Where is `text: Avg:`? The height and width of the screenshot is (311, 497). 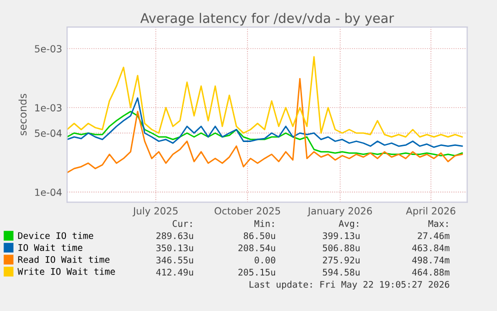 text: Avg: is located at coordinates (348, 224).